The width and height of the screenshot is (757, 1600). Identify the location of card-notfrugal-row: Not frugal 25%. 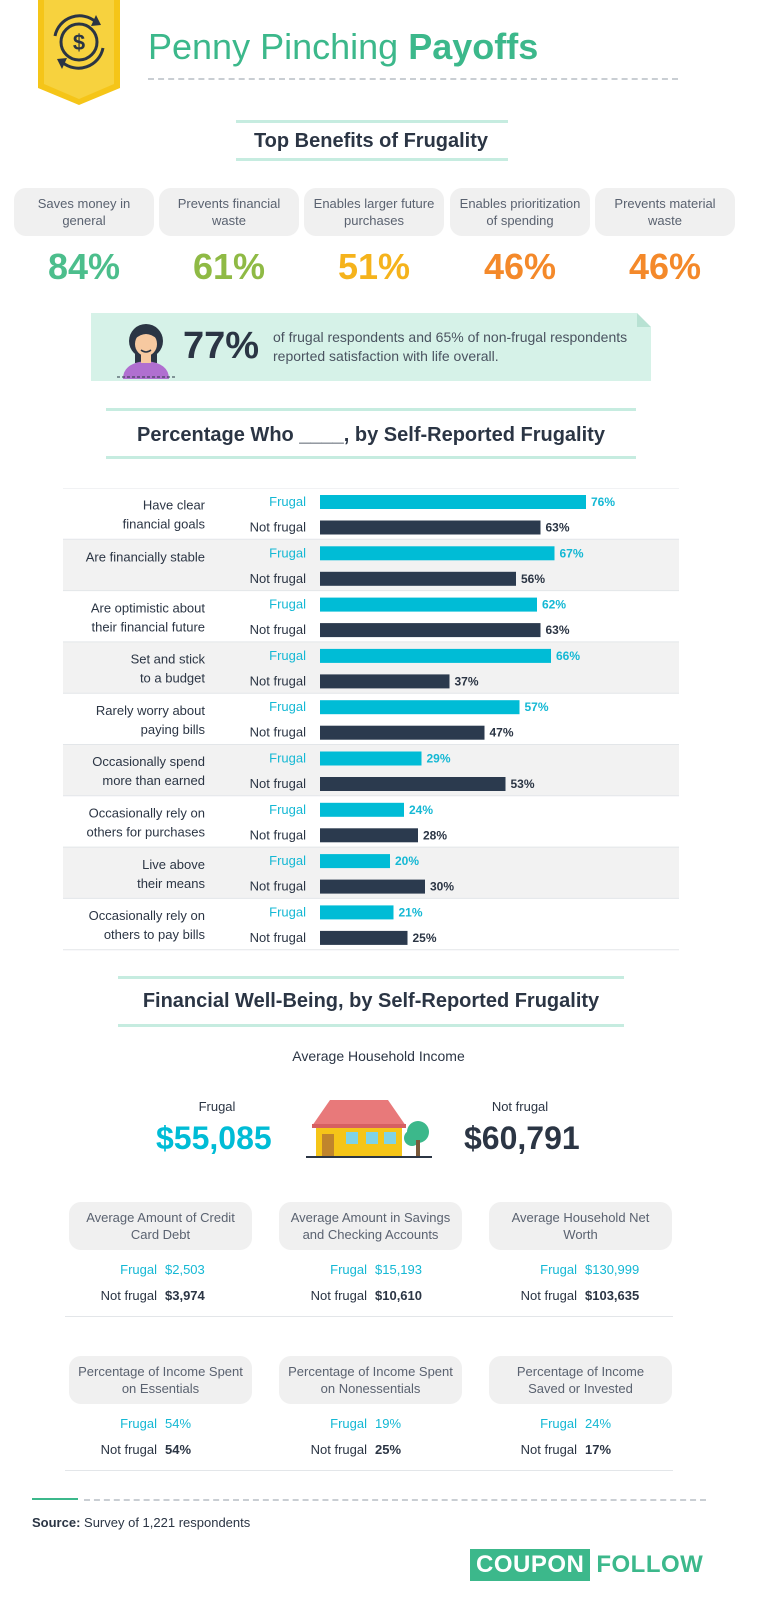
(356, 1449).